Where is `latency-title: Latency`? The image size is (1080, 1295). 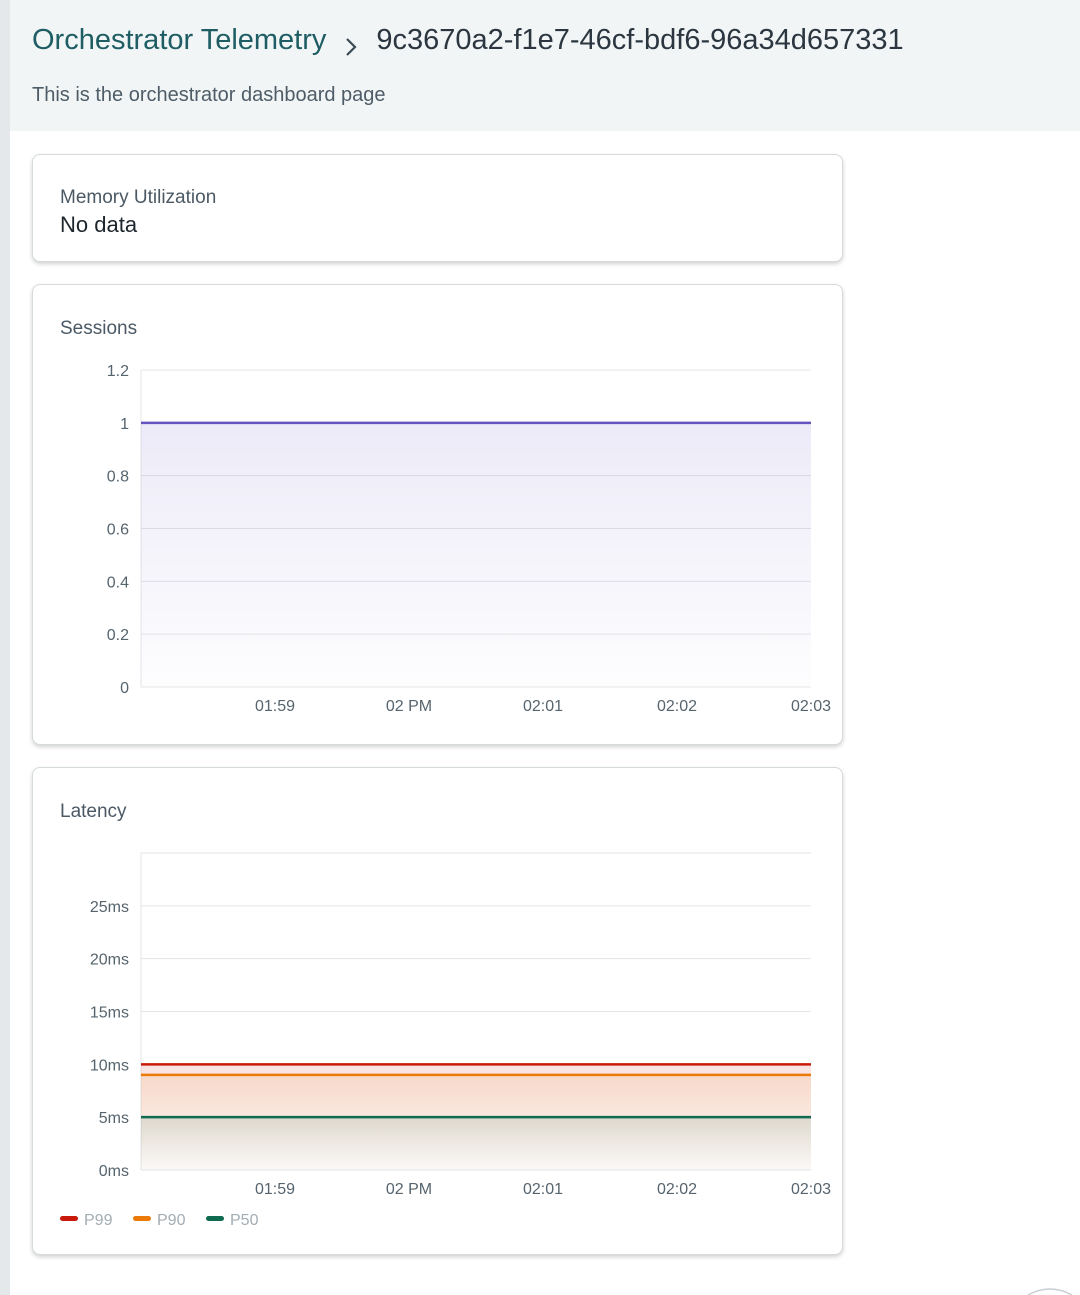 latency-title: Latency is located at coordinates (93, 811).